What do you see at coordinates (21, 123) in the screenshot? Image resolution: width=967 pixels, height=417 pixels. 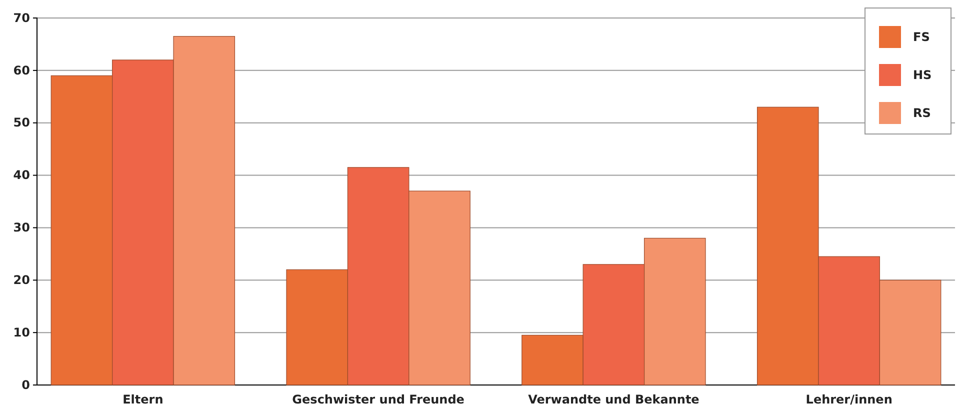 I see `y-tick-label: 50` at bounding box center [21, 123].